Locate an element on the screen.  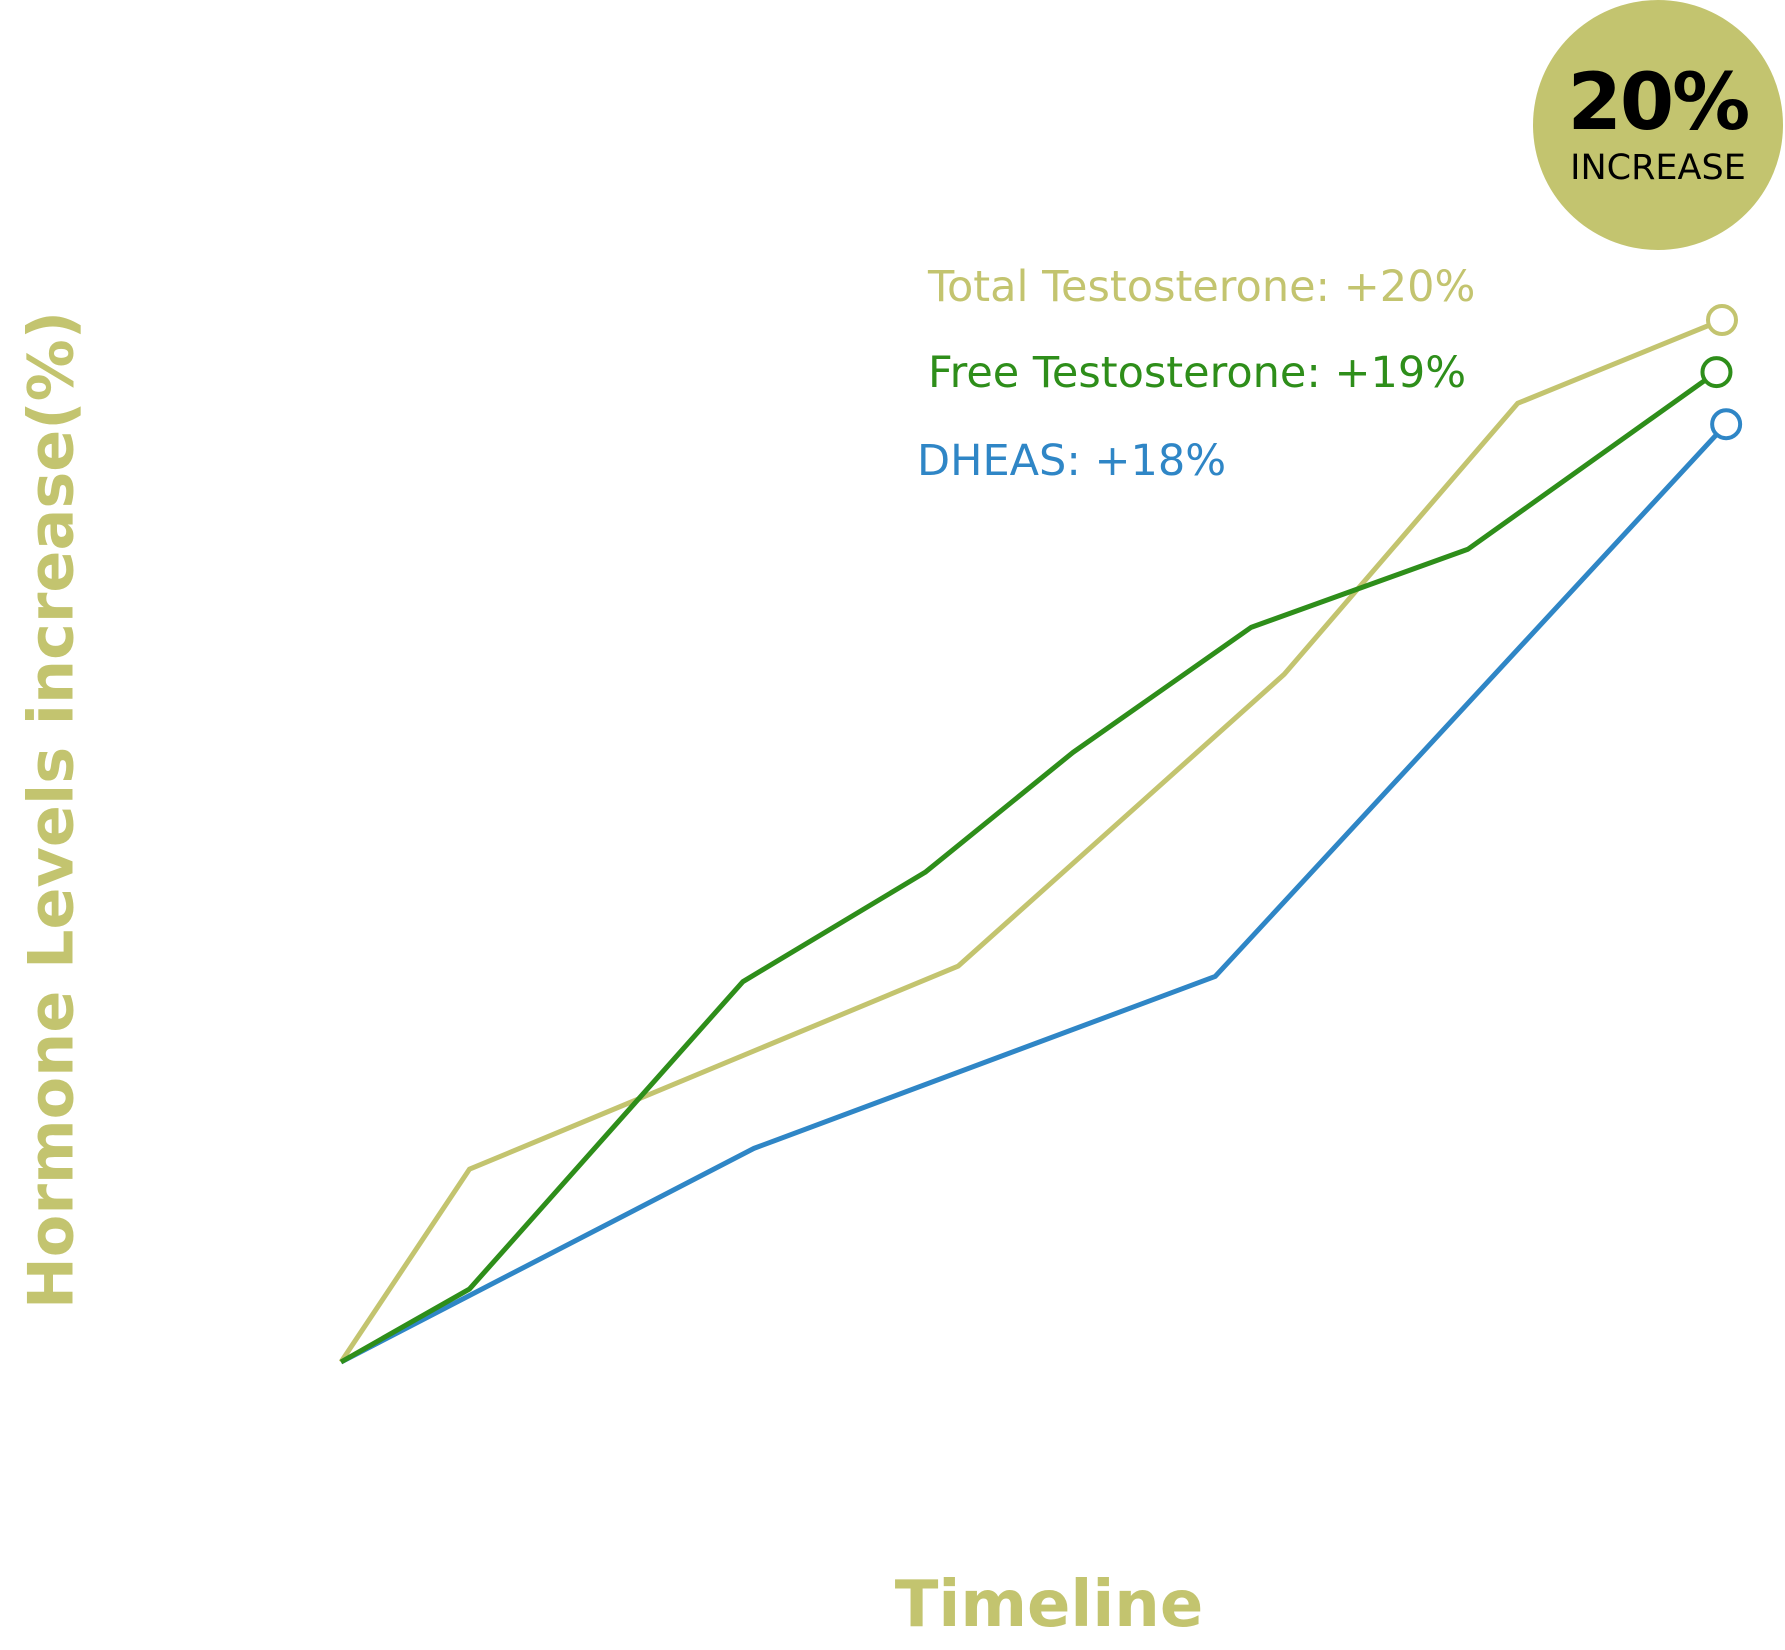
legend-total-testosterone: Total Testosterone: +20% is located at coordinates (1202, 287).